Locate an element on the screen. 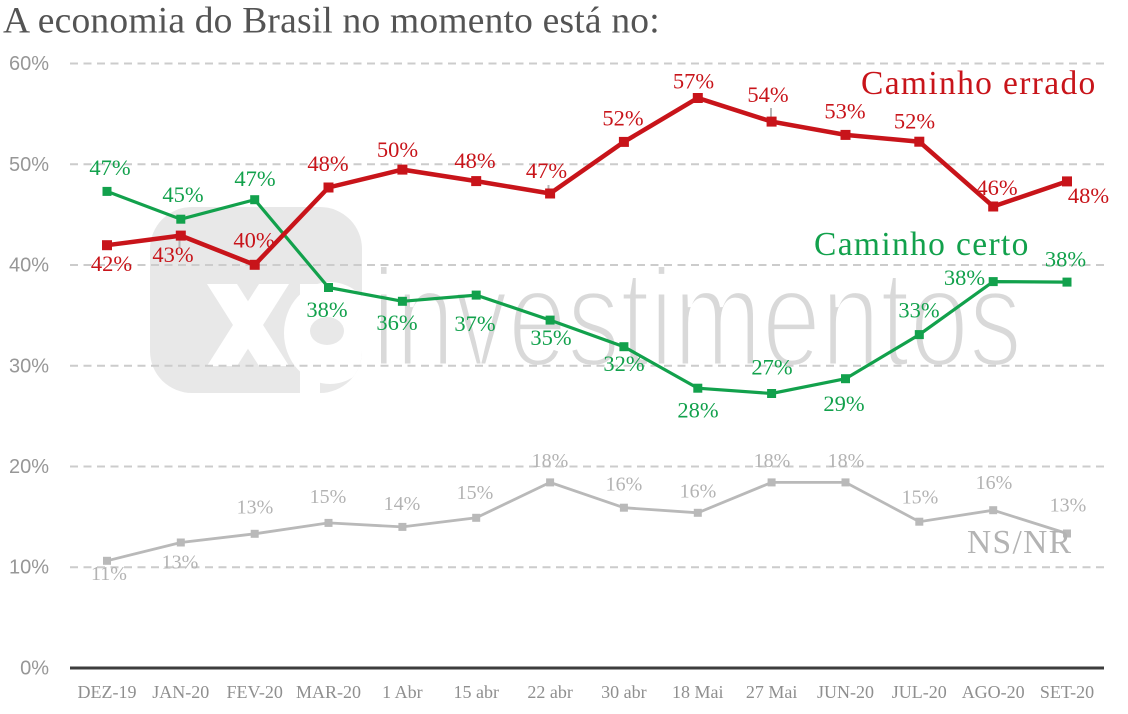 The height and width of the screenshot is (714, 1128). svg-text: 54% is located at coordinates (767, 94).